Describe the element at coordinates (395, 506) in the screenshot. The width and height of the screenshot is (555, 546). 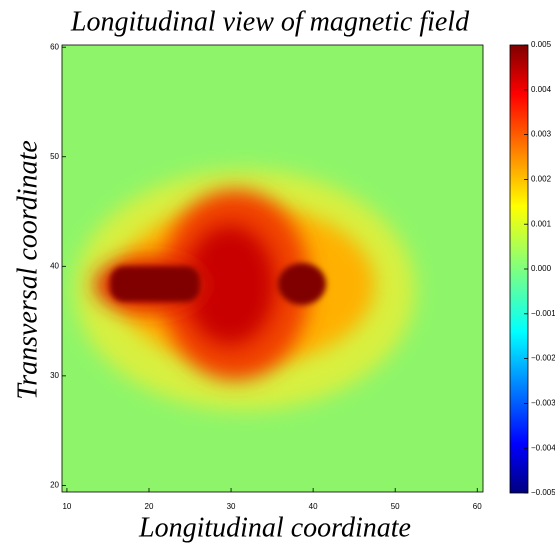
I see `x-tick-label: 50` at that location.